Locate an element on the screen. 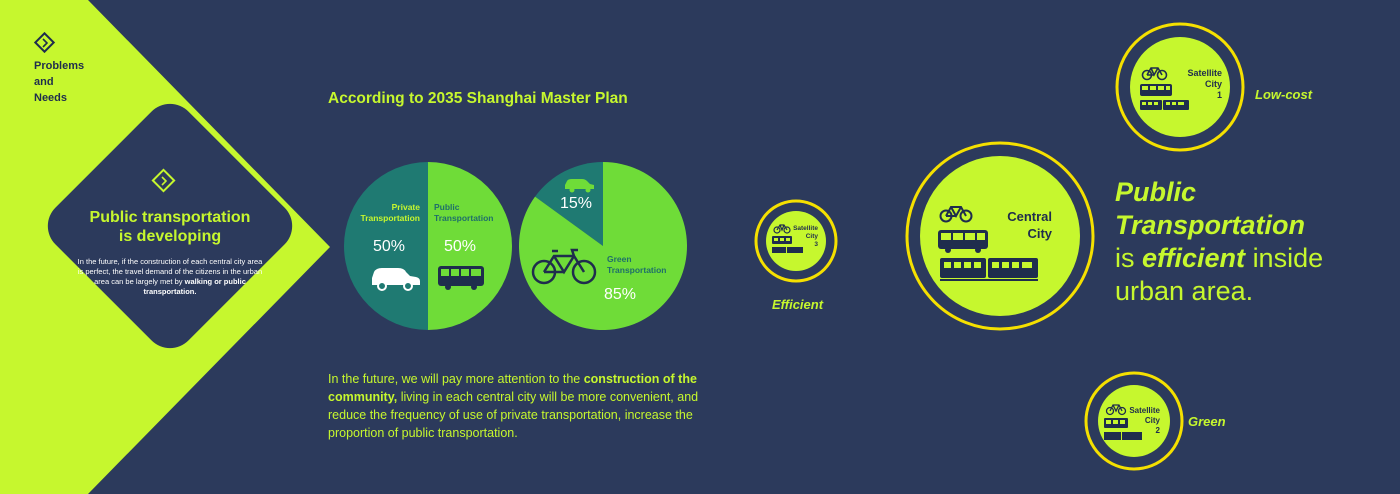  card-title-line: Public transportation is located at coordinates (170, 217).